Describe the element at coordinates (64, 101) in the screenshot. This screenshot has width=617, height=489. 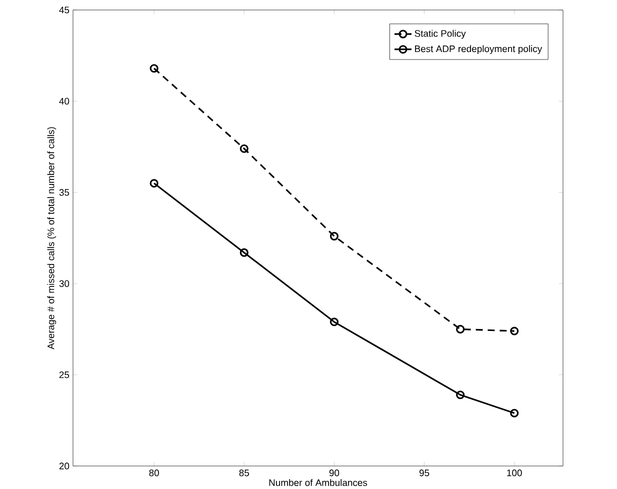
I see `y-tick-label: 40` at that location.